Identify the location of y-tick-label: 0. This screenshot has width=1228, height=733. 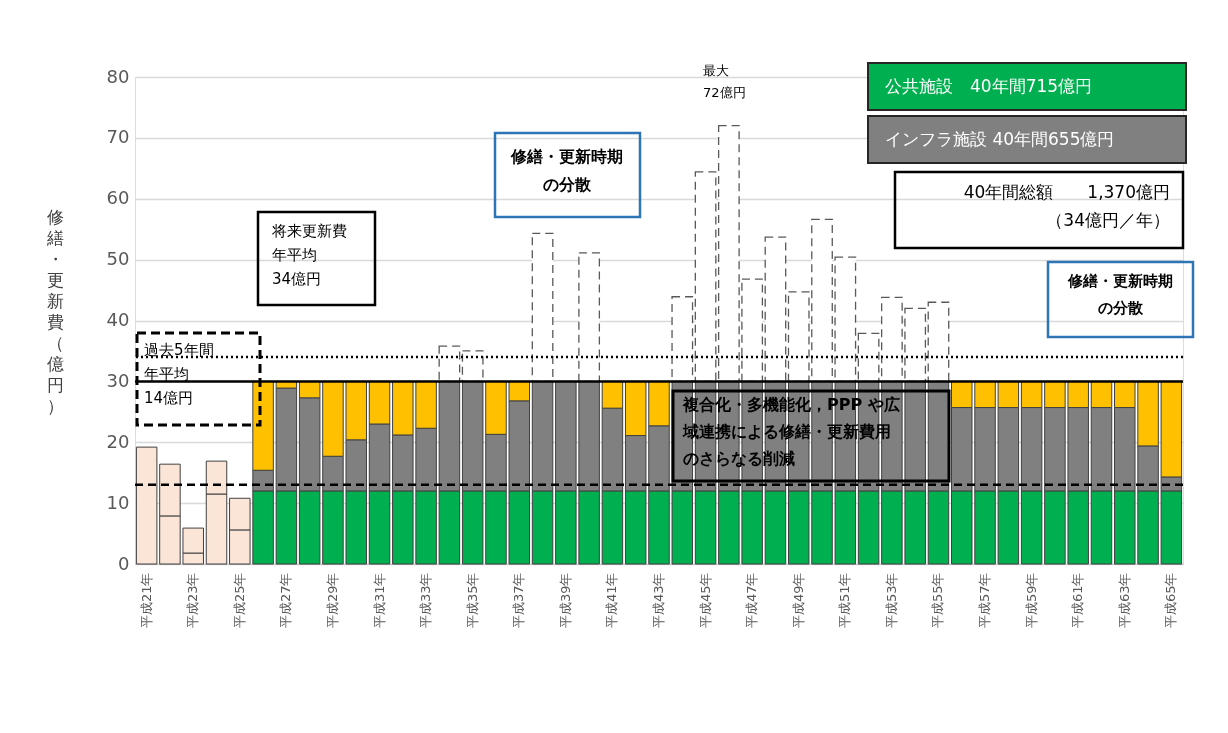
(124, 563).